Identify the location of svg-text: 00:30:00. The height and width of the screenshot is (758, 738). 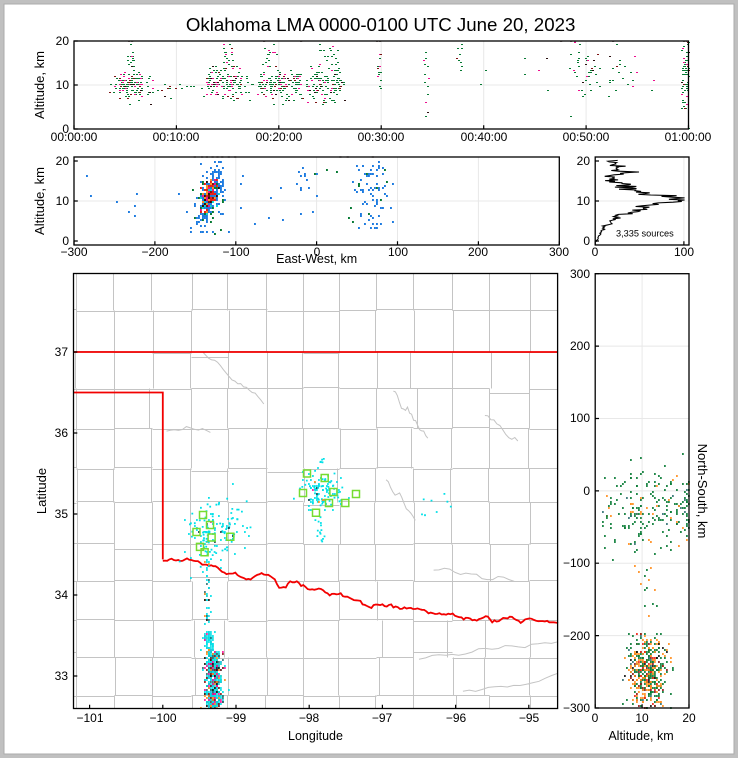
(381, 137).